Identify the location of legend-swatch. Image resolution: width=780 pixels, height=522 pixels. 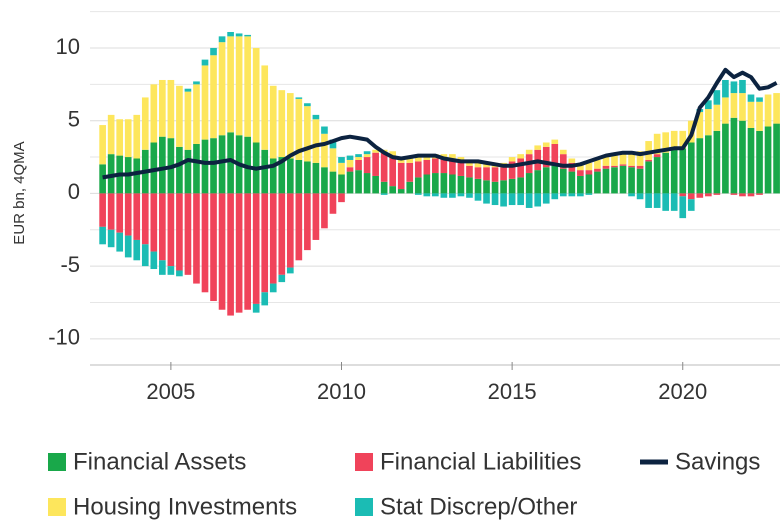
(364, 507).